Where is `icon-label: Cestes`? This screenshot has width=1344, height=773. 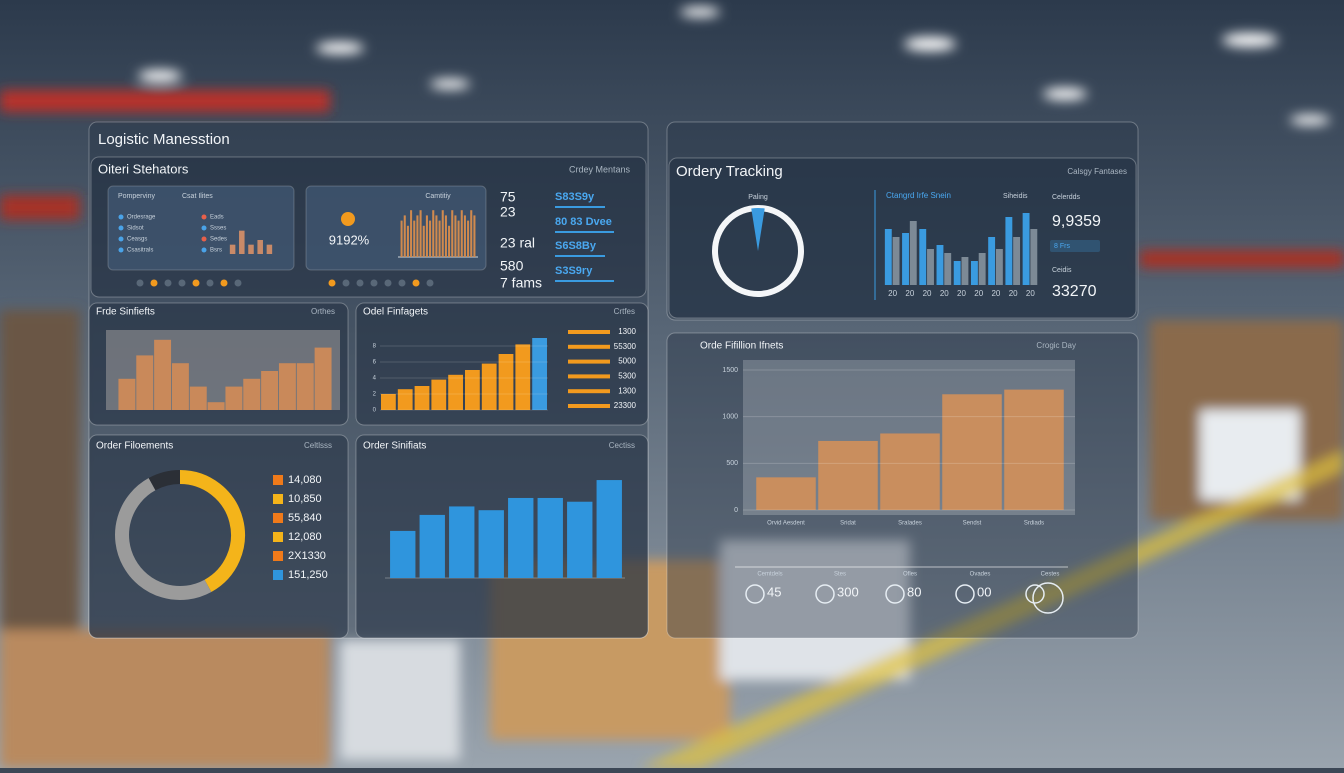
icon-label: Cestes is located at coordinates (1050, 575).